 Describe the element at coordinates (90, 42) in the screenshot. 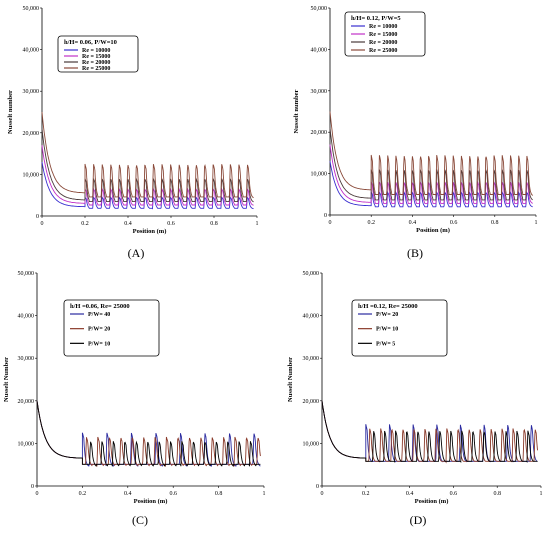

I see `legend-title: h/H= 0.06, P/W=10` at that location.